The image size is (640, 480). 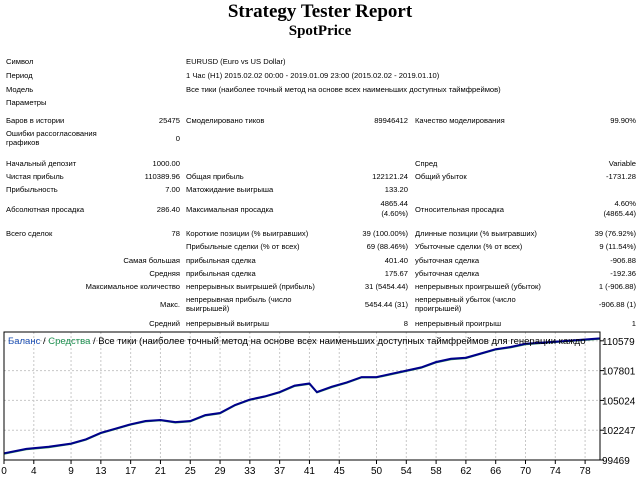 What do you see at coordinates (386, 286) in the screenshot?
I see `max-cons-wins-value: 31 (5454.44)` at bounding box center [386, 286].